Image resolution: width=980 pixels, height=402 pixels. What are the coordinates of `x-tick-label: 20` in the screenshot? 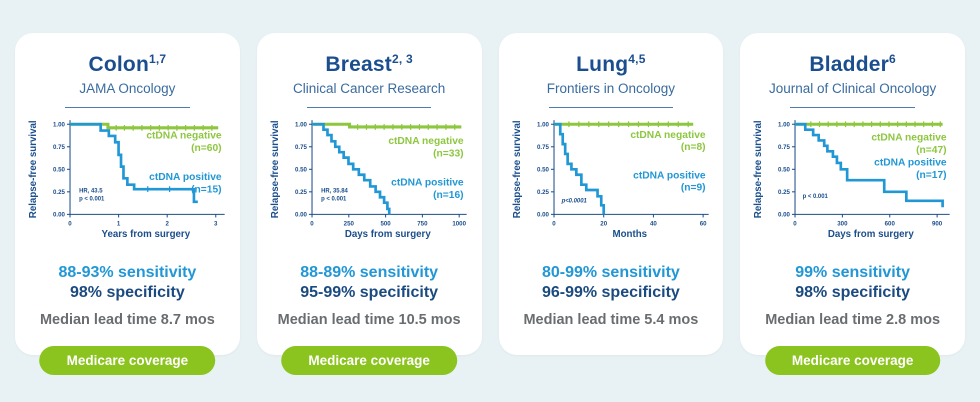 It's located at (603, 224).